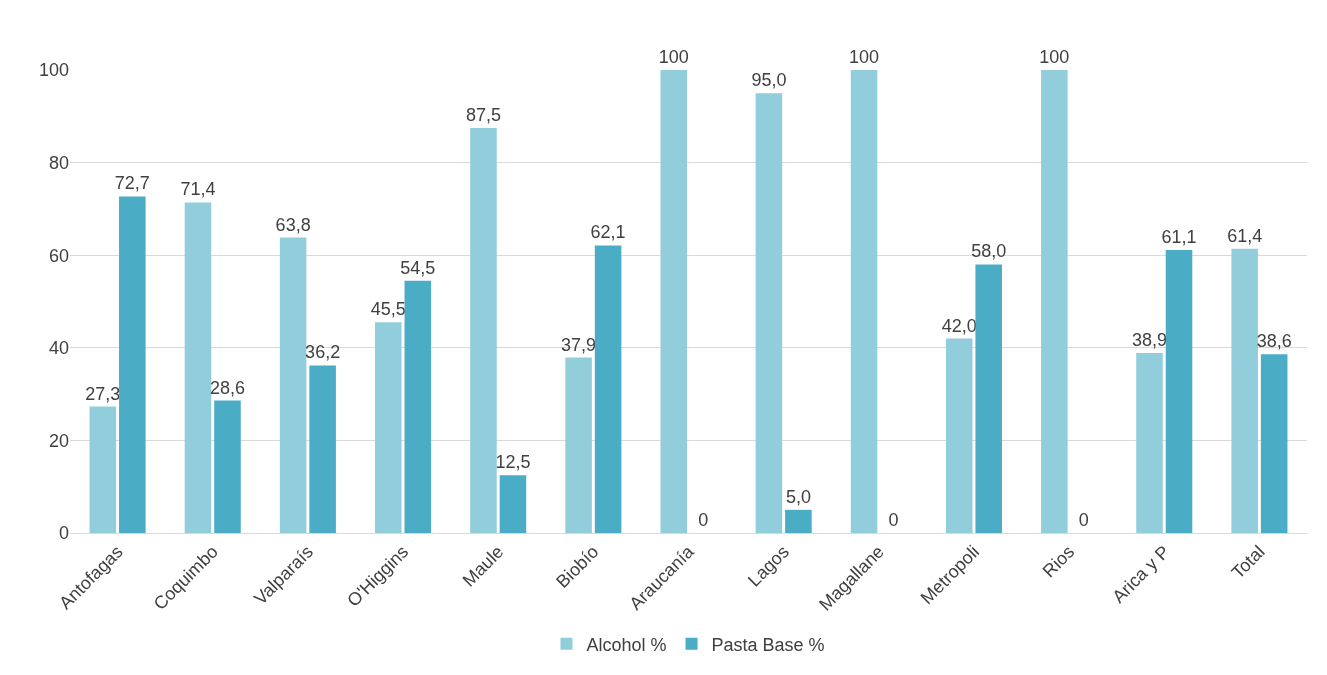 The height and width of the screenshot is (675, 1327). Describe the element at coordinates (1274, 341) in the screenshot. I see `data-label: 38,6` at that location.